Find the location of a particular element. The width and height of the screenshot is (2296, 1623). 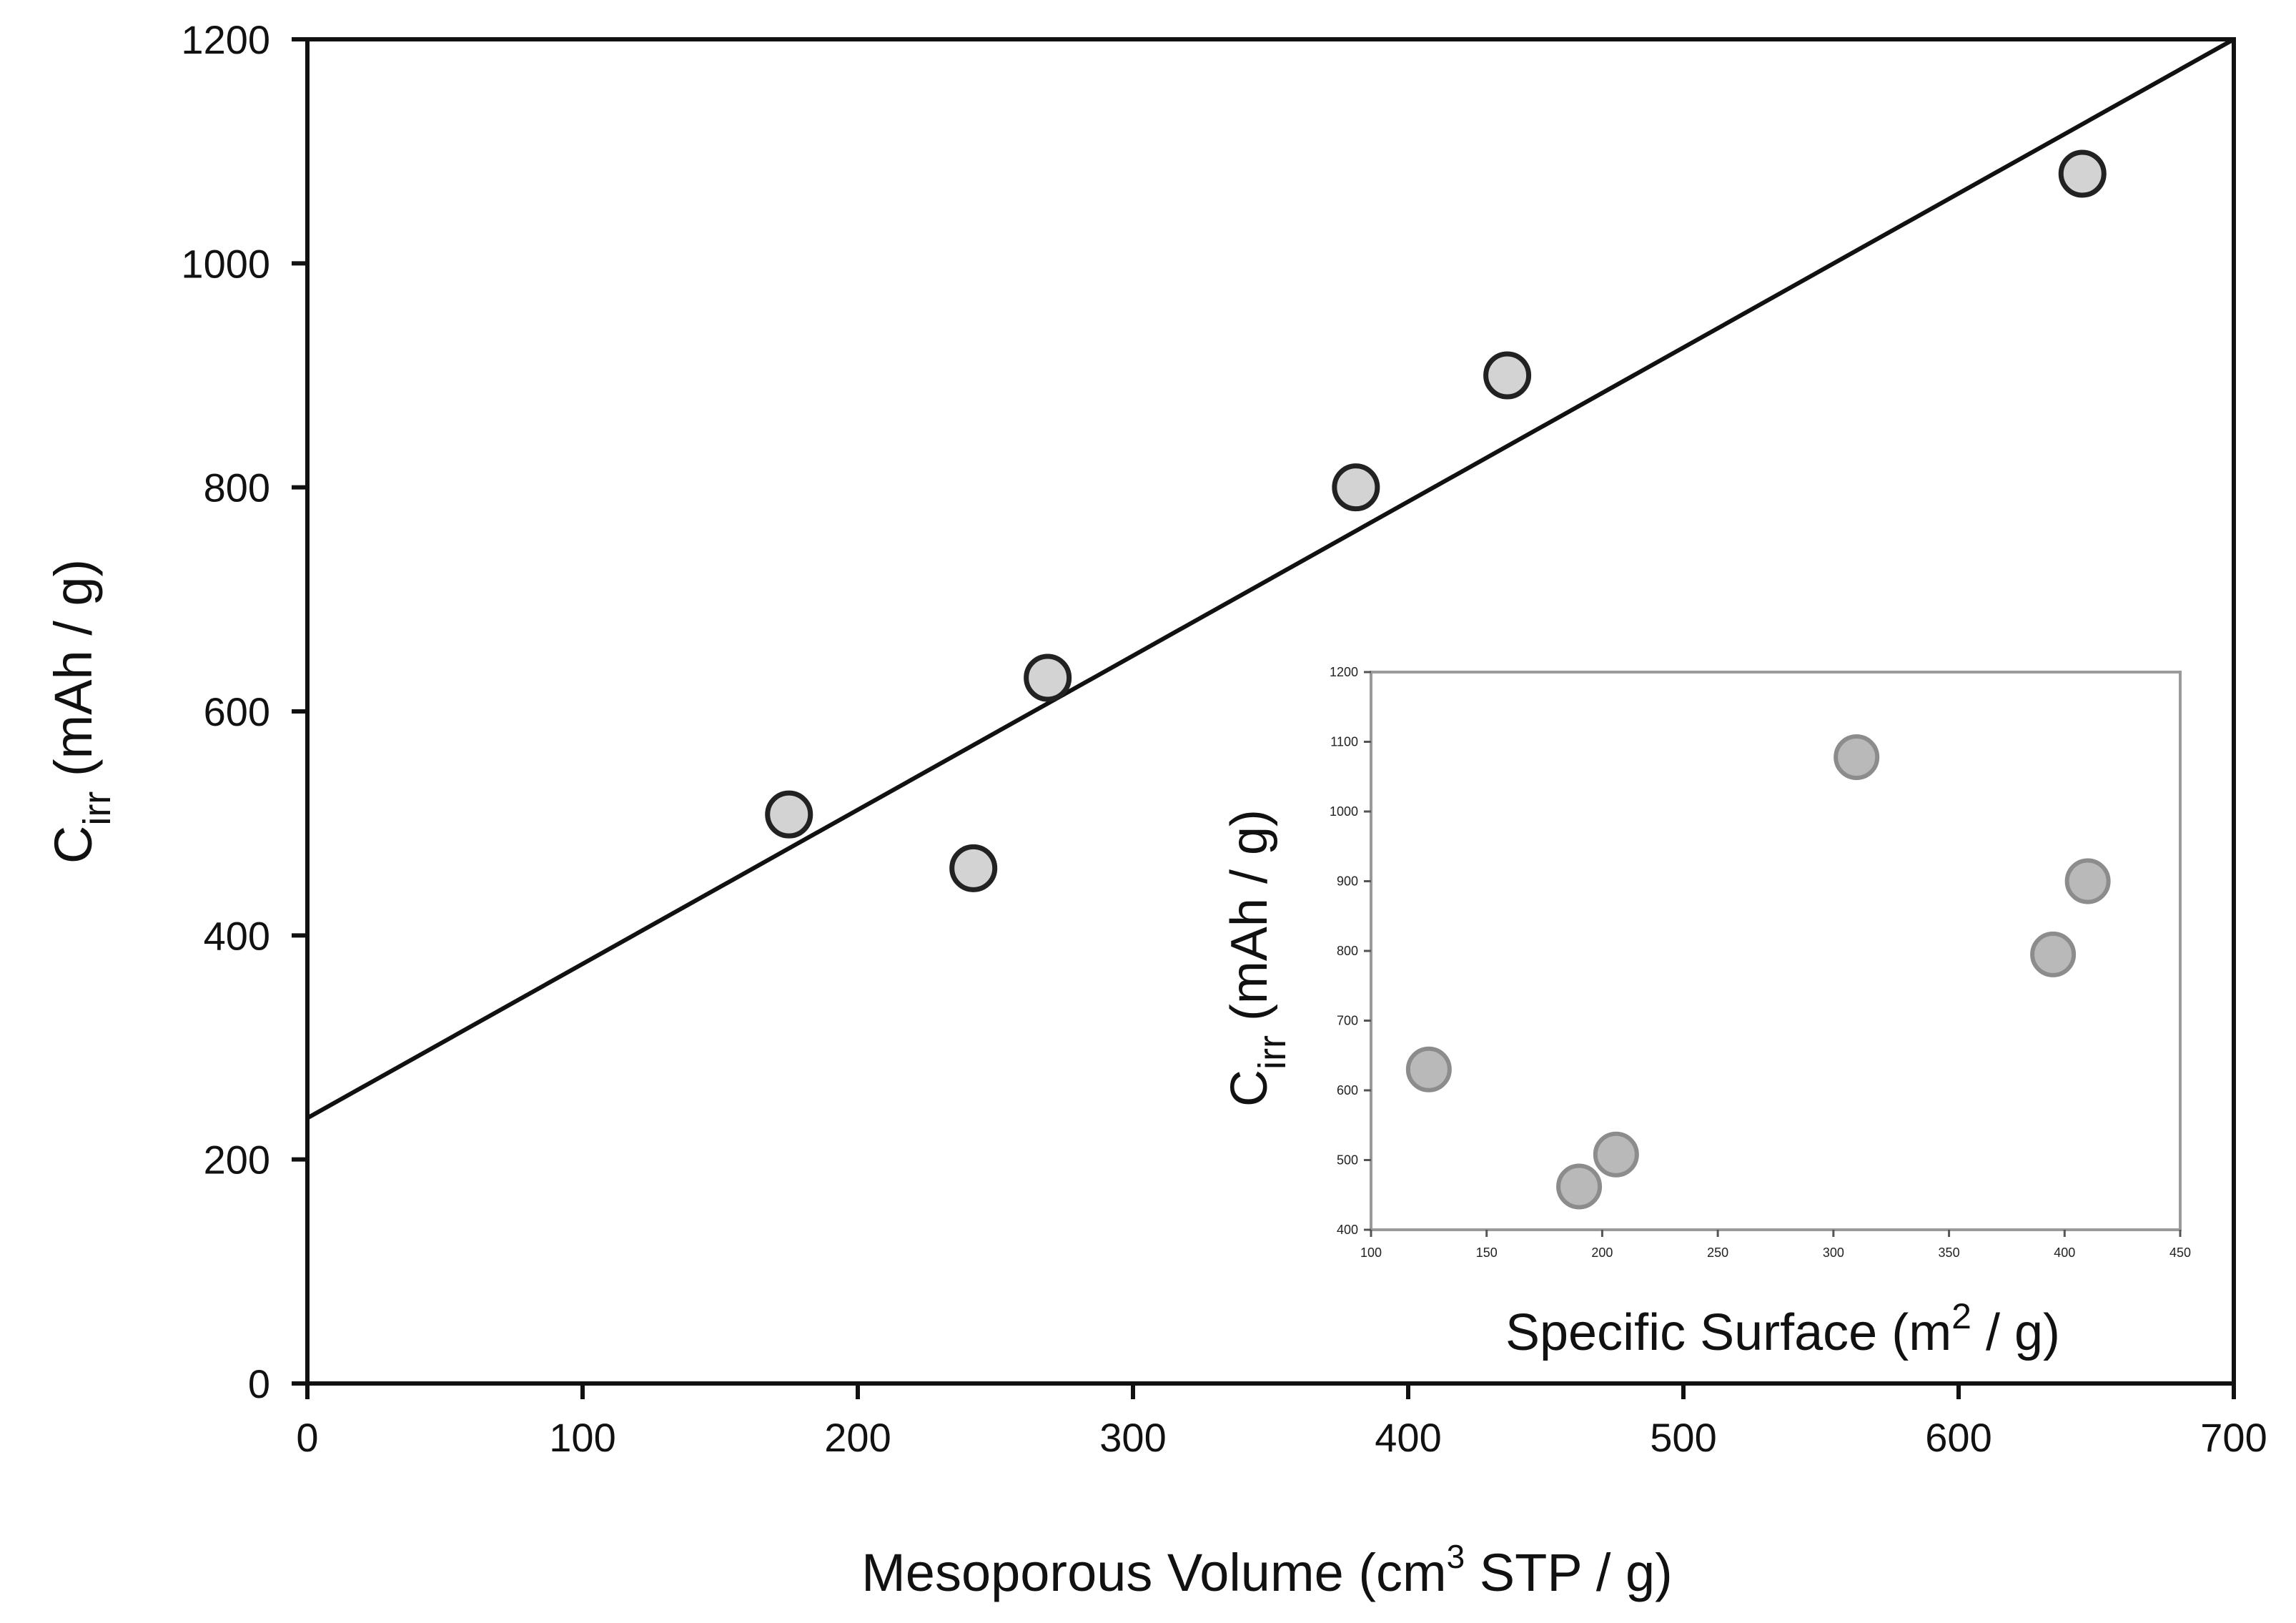

y-tick-label: 600 is located at coordinates (237, 711).